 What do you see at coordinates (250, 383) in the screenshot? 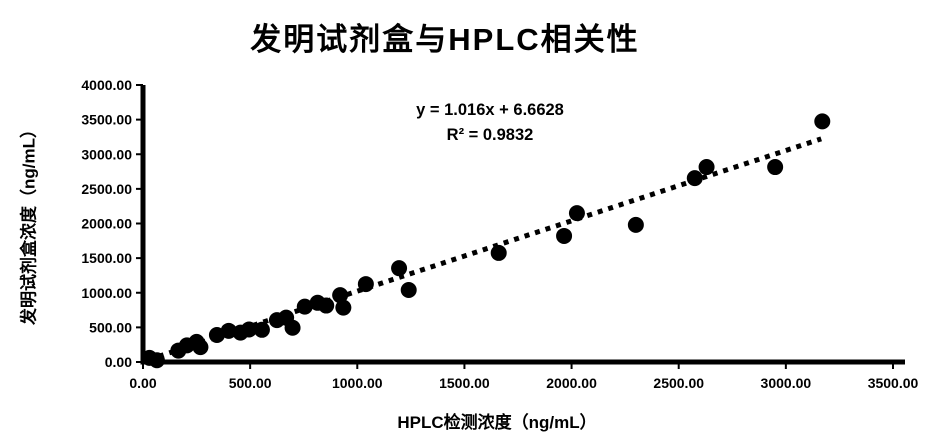
I see `x-axis-tick-label: 500.00` at bounding box center [250, 383].